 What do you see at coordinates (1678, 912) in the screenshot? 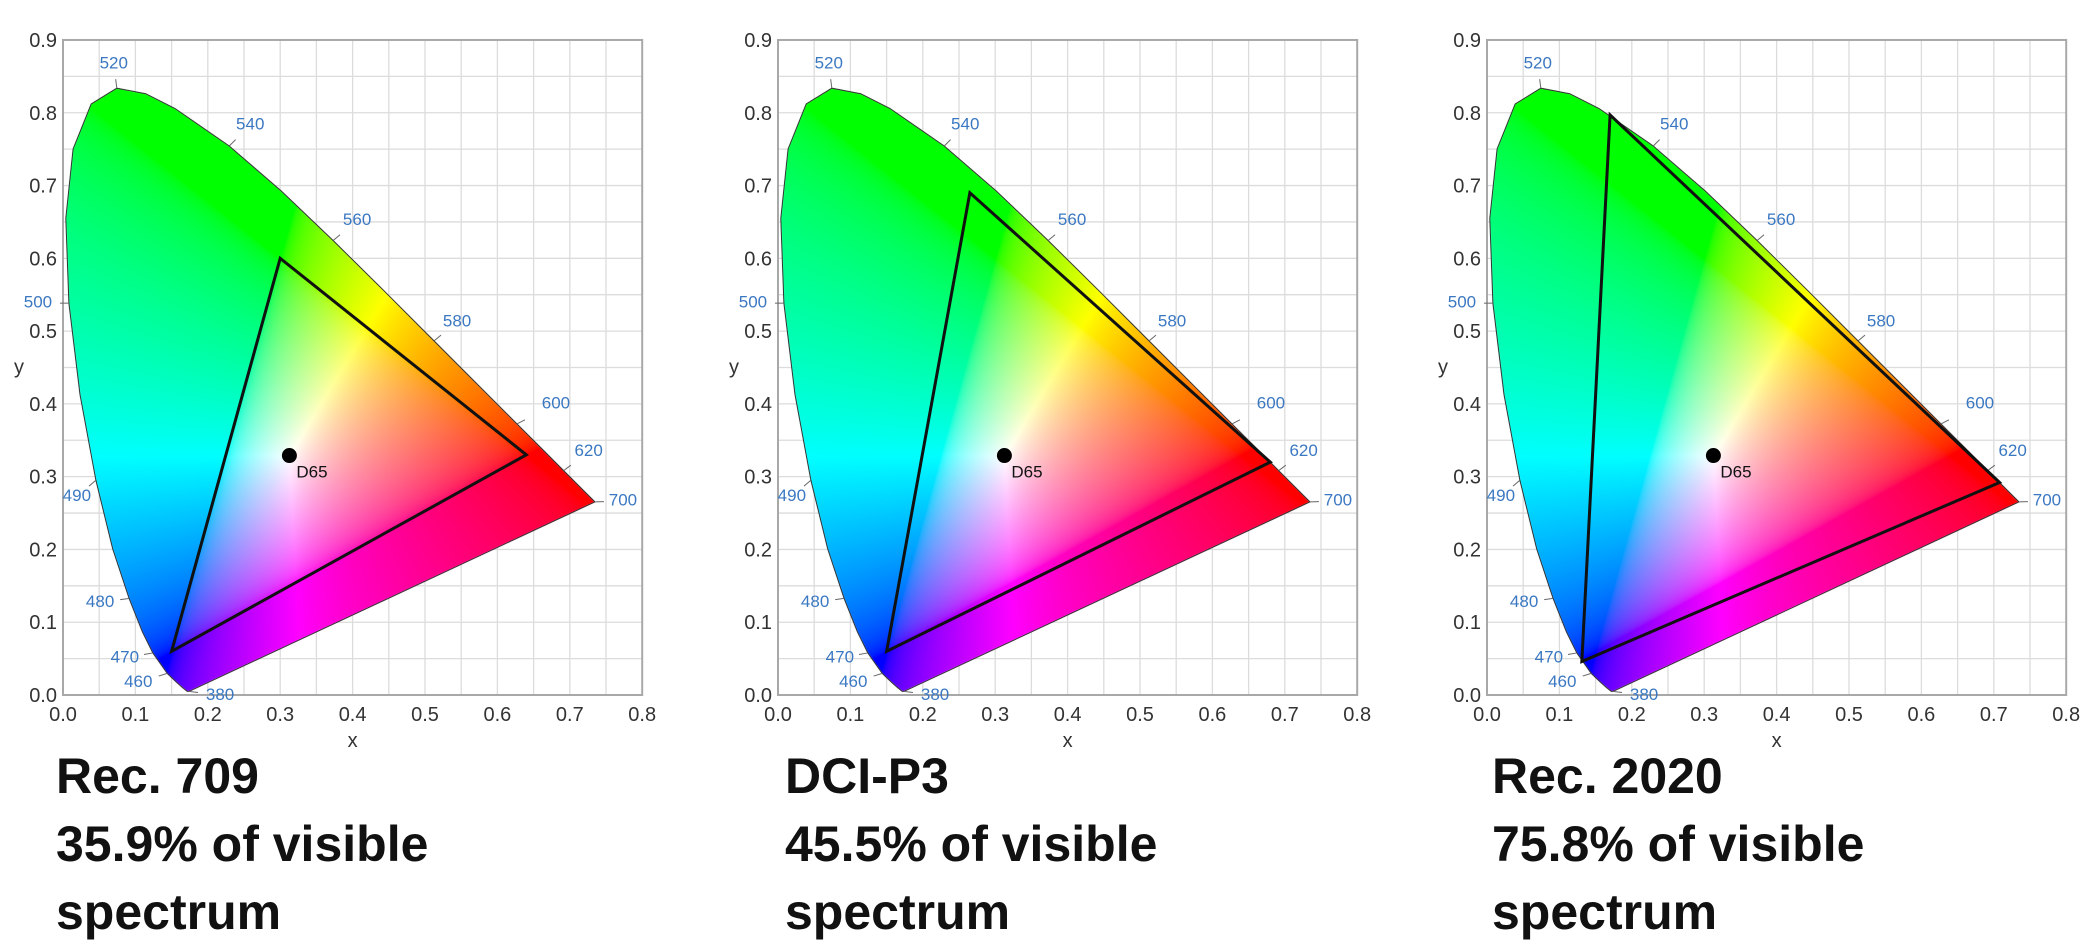
I see `caption-line: spectrum` at bounding box center [1678, 912].